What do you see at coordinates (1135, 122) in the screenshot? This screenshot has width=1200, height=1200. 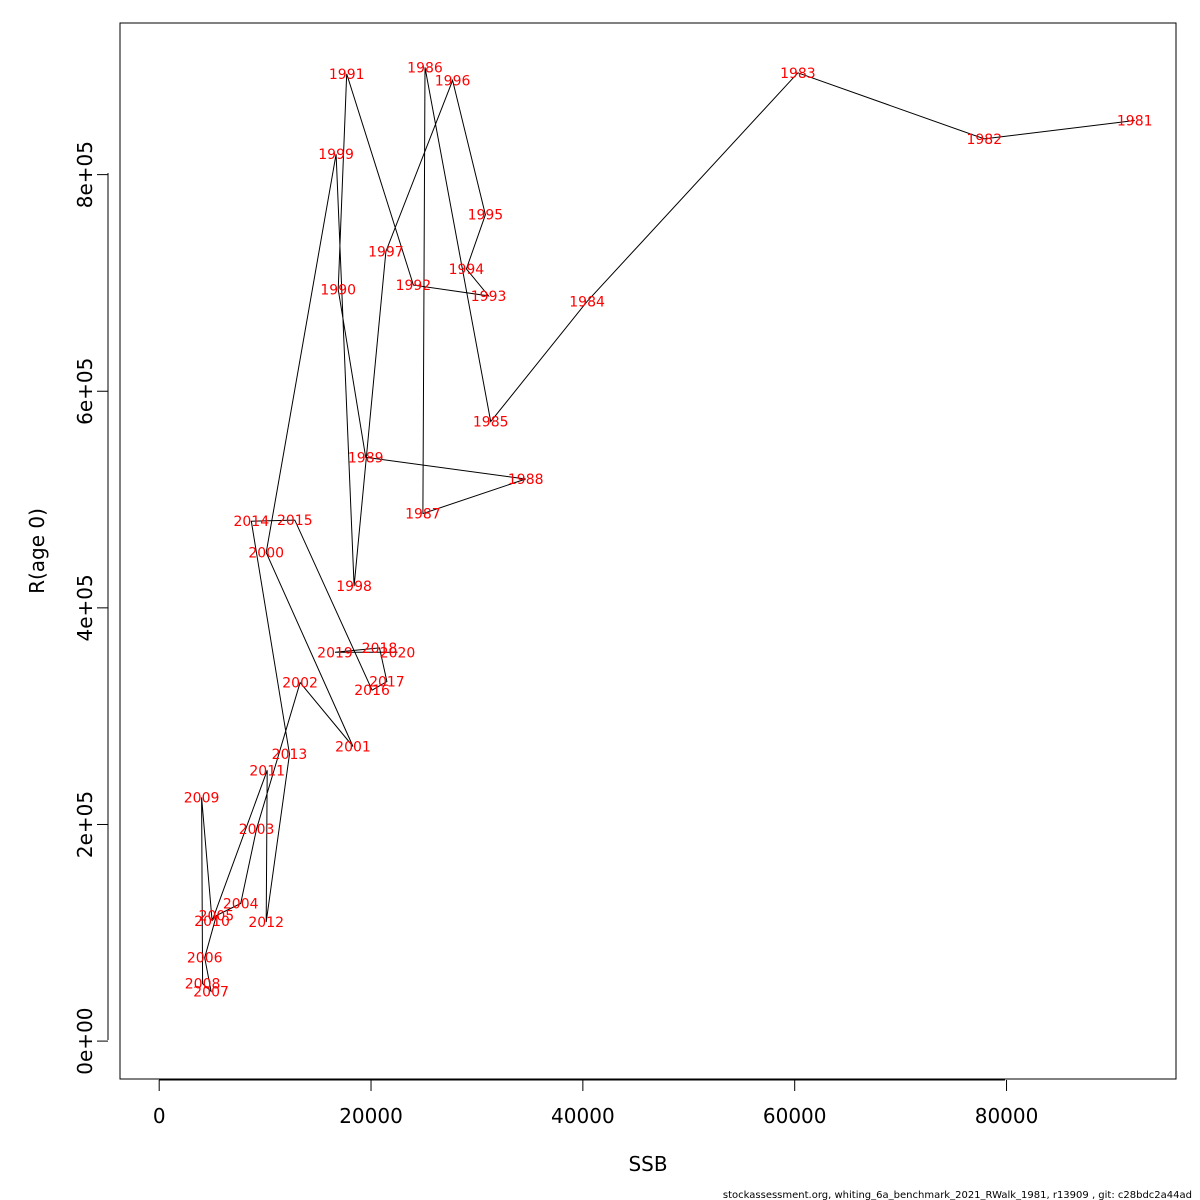 I see `point-label-1981: 1981` at bounding box center [1135, 122].